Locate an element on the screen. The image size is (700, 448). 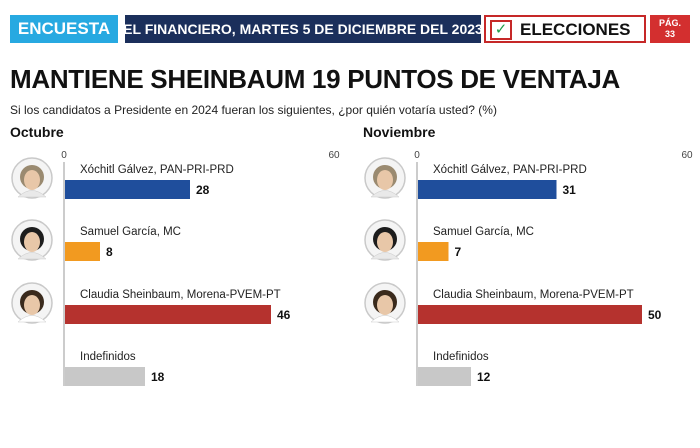
page-number: 33 is located at coordinates (669, 34).